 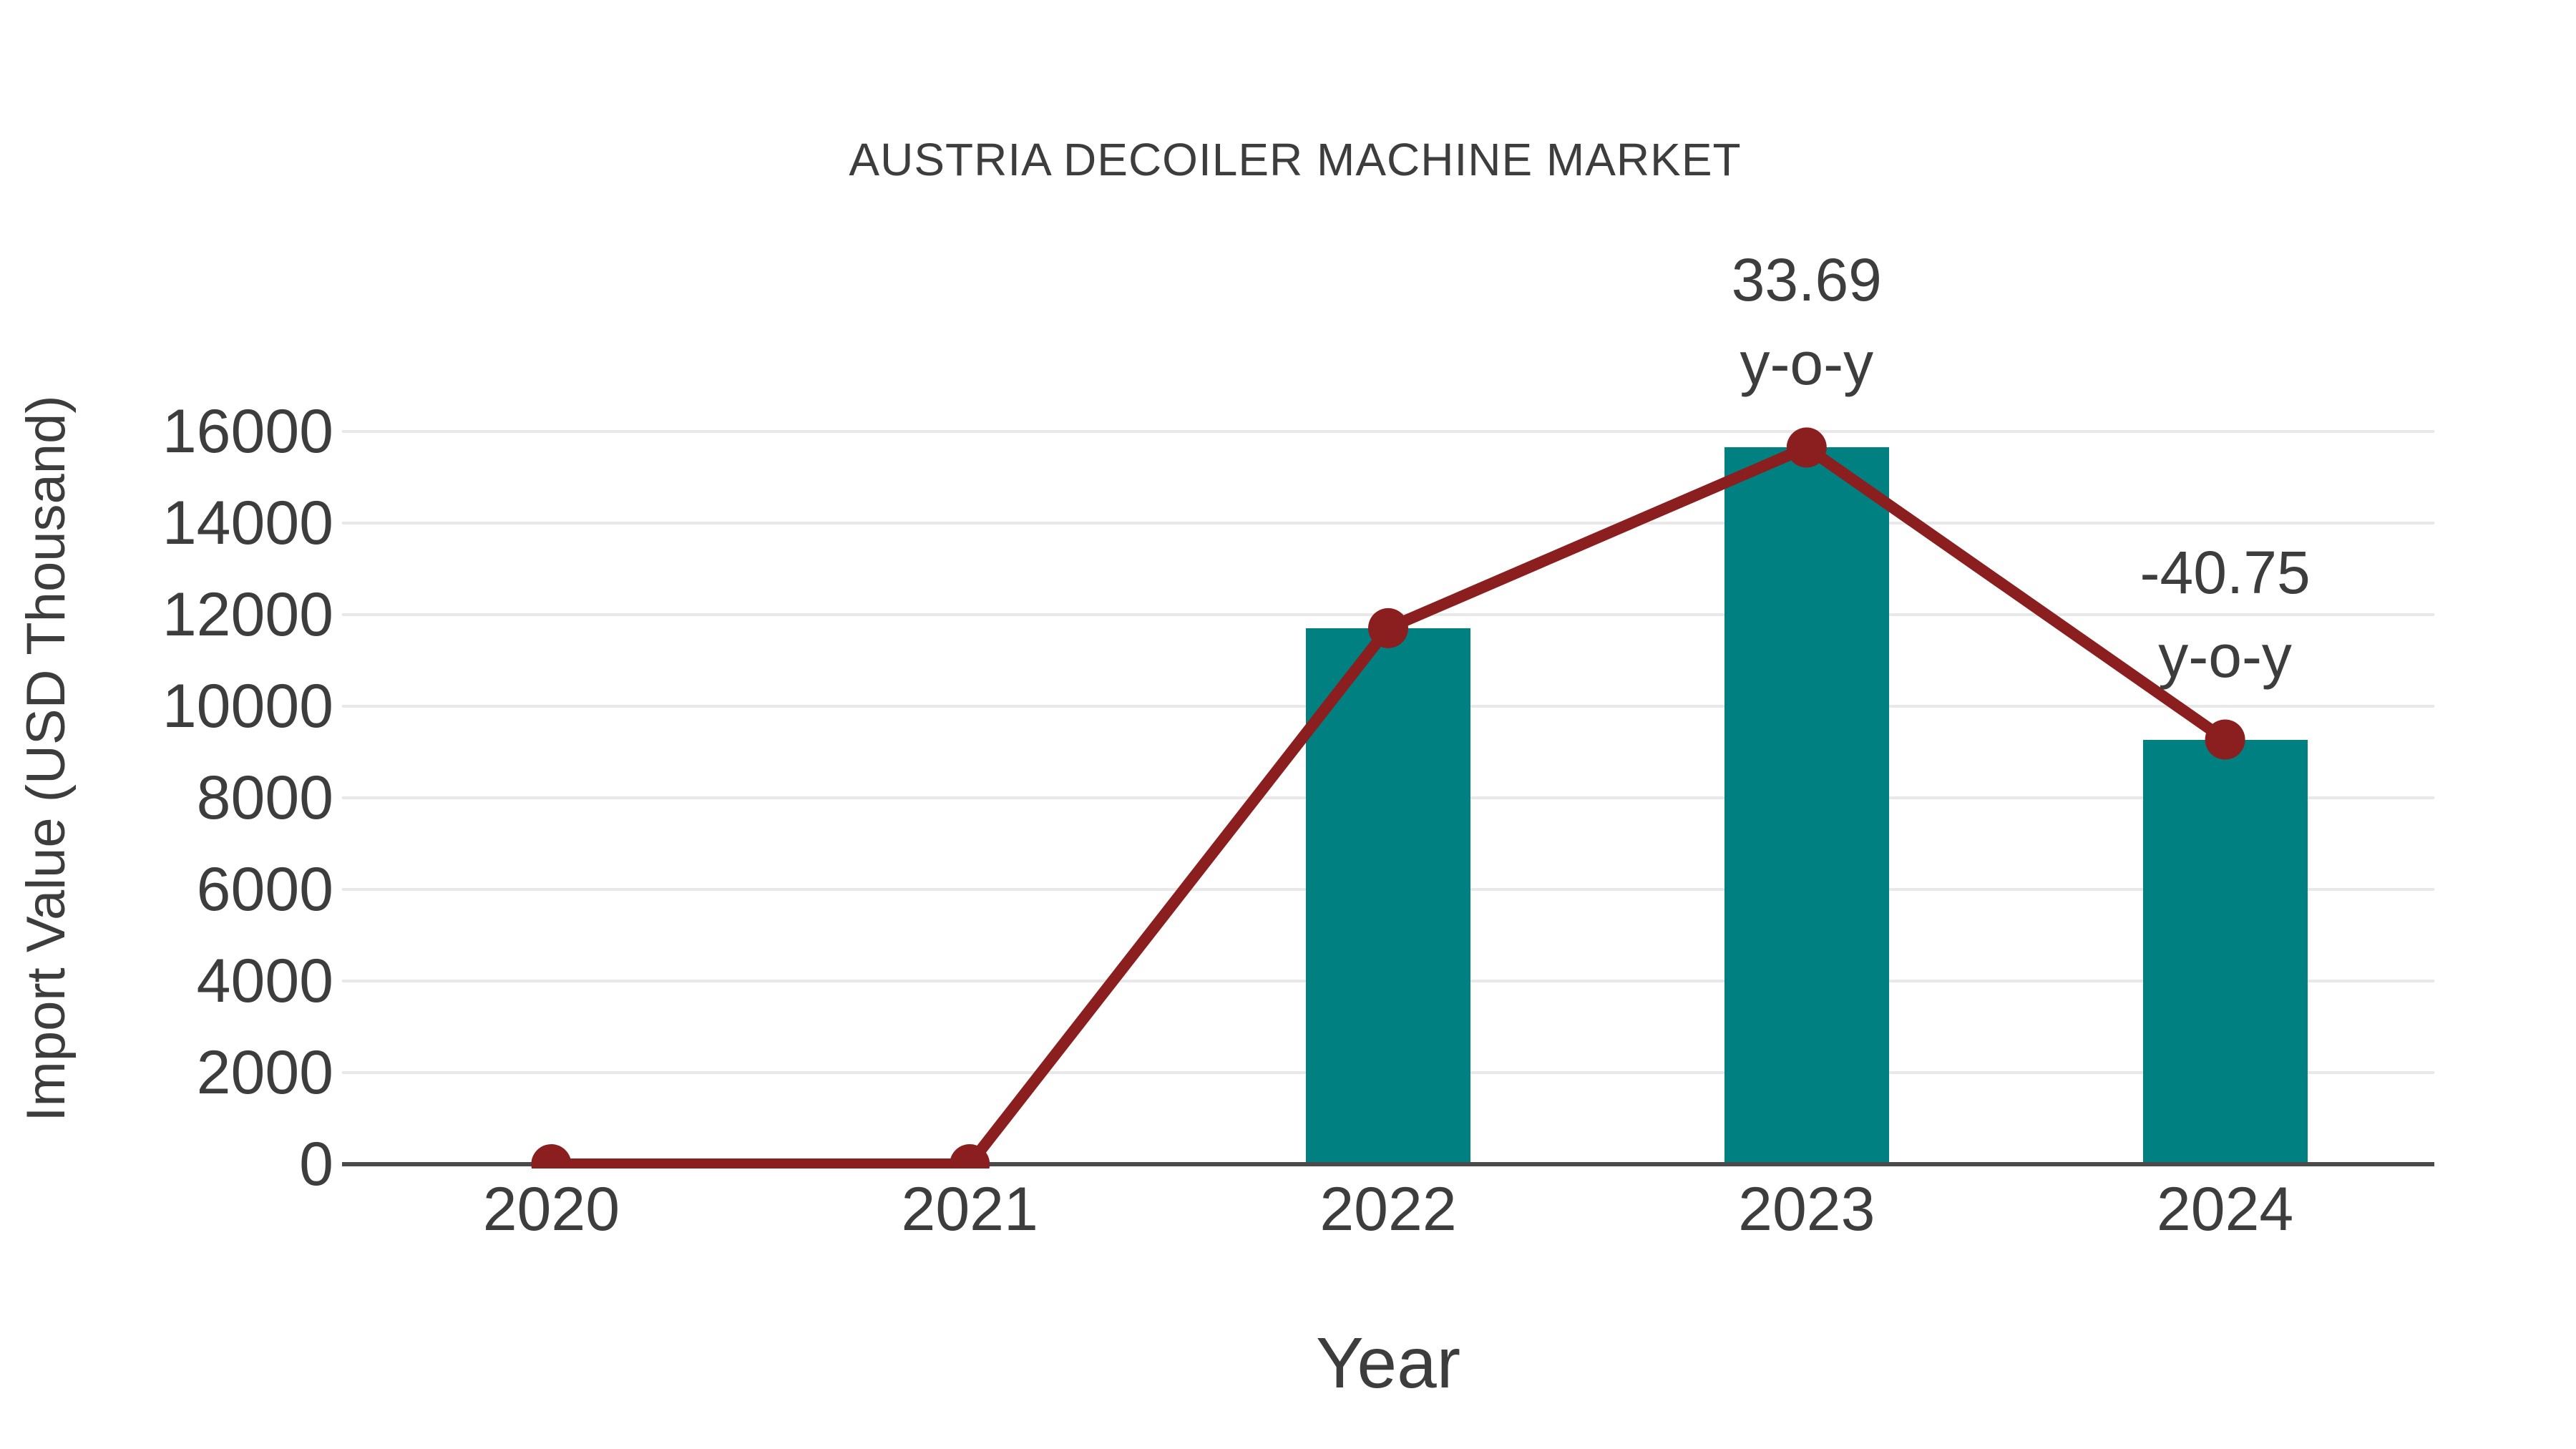 What do you see at coordinates (2225, 656) in the screenshot?
I see `annotation-2024-line-2: y-o-y` at bounding box center [2225, 656].